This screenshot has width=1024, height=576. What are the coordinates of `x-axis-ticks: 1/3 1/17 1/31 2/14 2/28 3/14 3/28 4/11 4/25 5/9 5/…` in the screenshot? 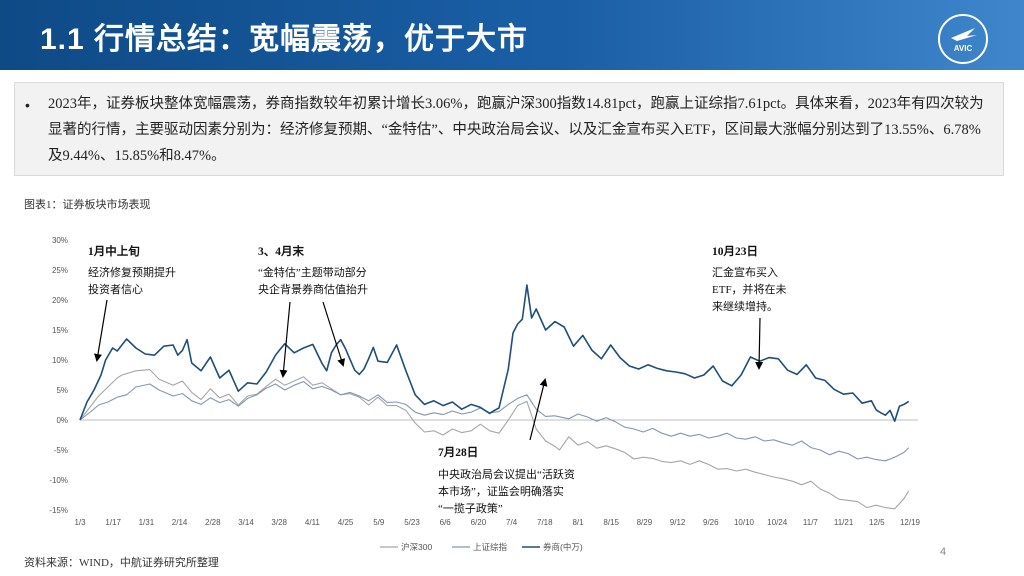 It's located at (497, 522).